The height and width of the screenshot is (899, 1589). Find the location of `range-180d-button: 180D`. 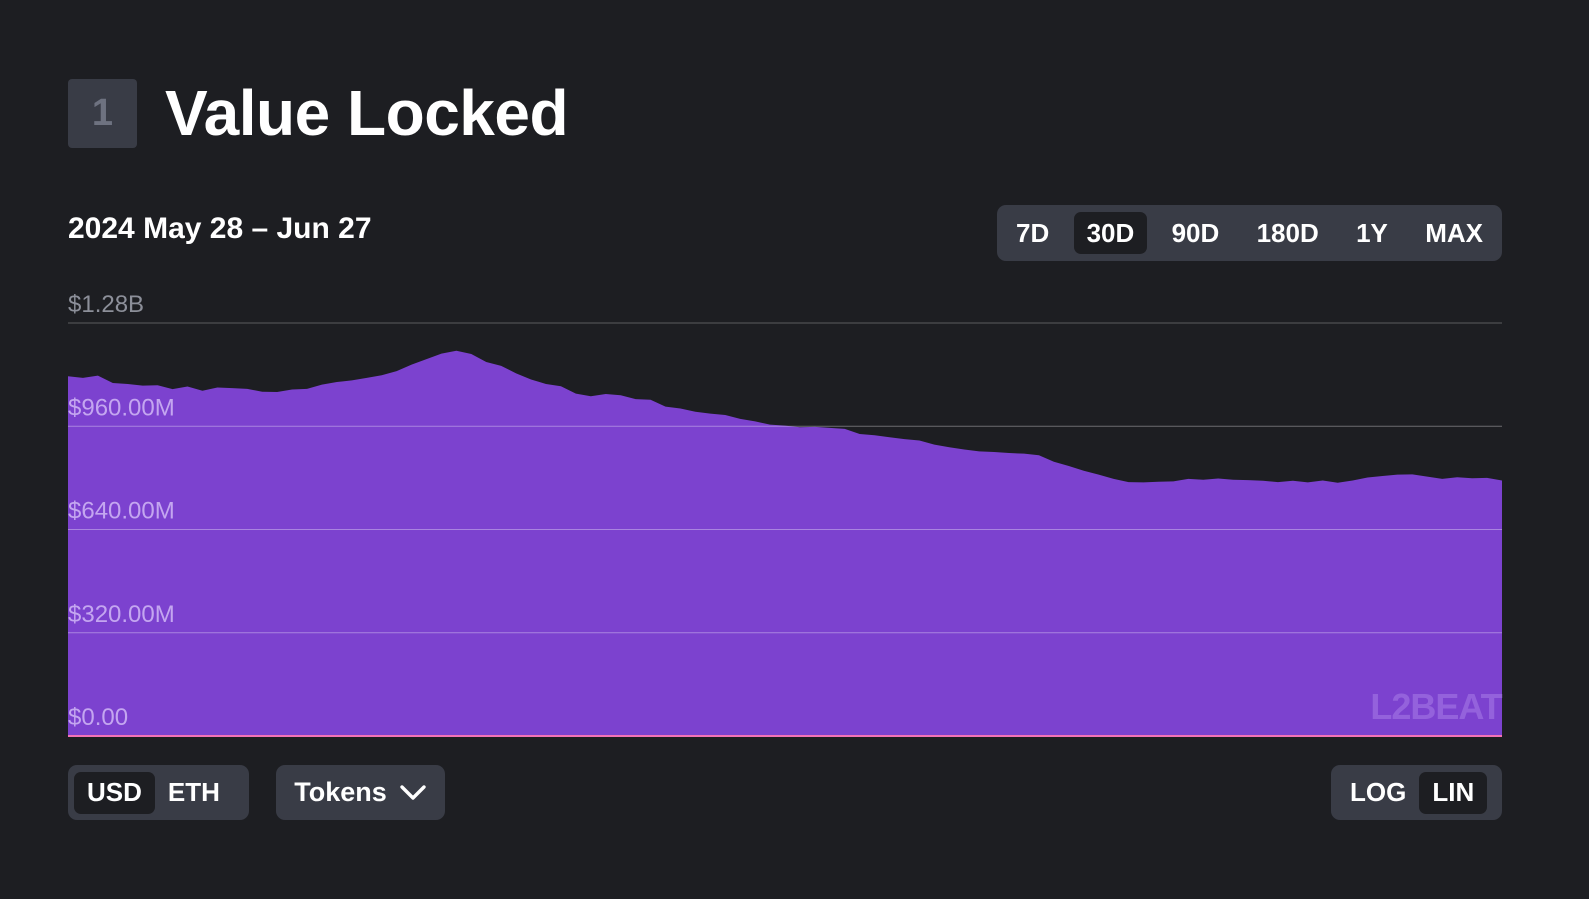

range-180d-button: 180D is located at coordinates (1287, 232).